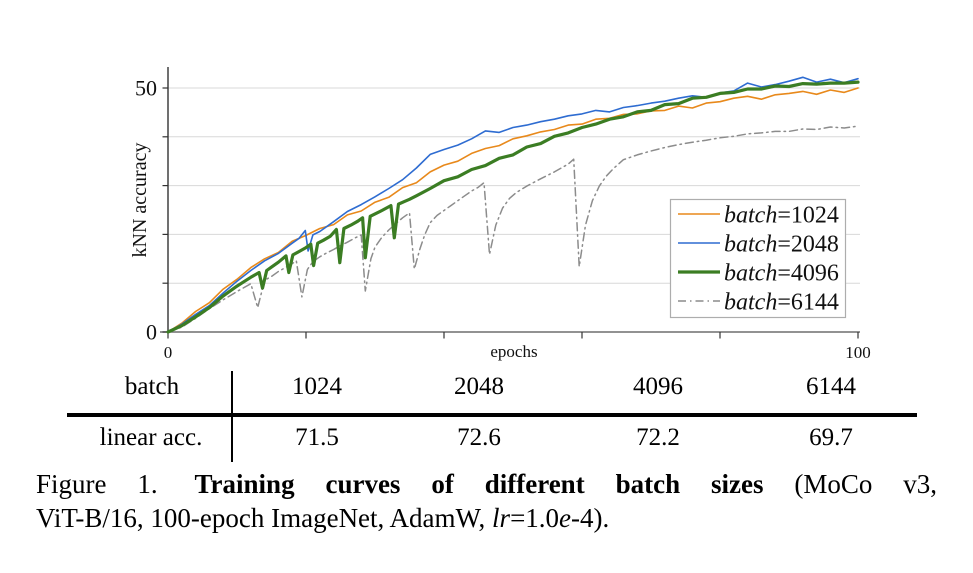  Describe the element at coordinates (781, 245) in the screenshot. I see `legend-label: batch=2048` at that location.